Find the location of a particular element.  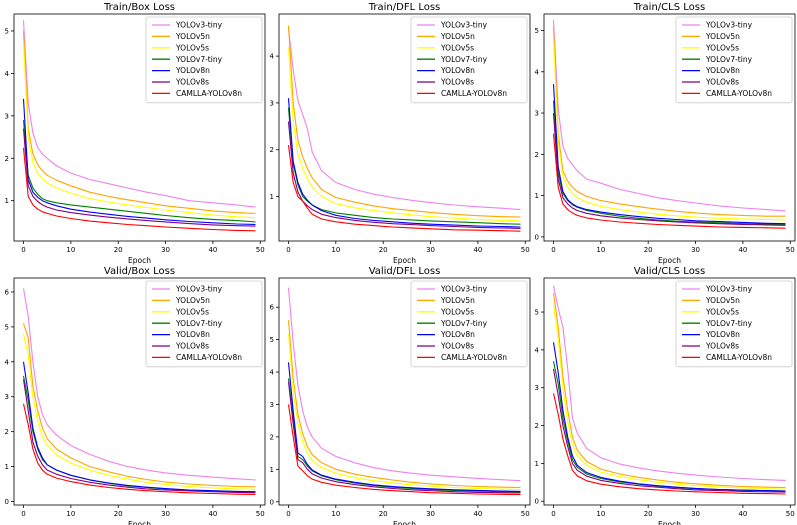

series-line-yolov7-tiny is located at coordinates (669, 426).